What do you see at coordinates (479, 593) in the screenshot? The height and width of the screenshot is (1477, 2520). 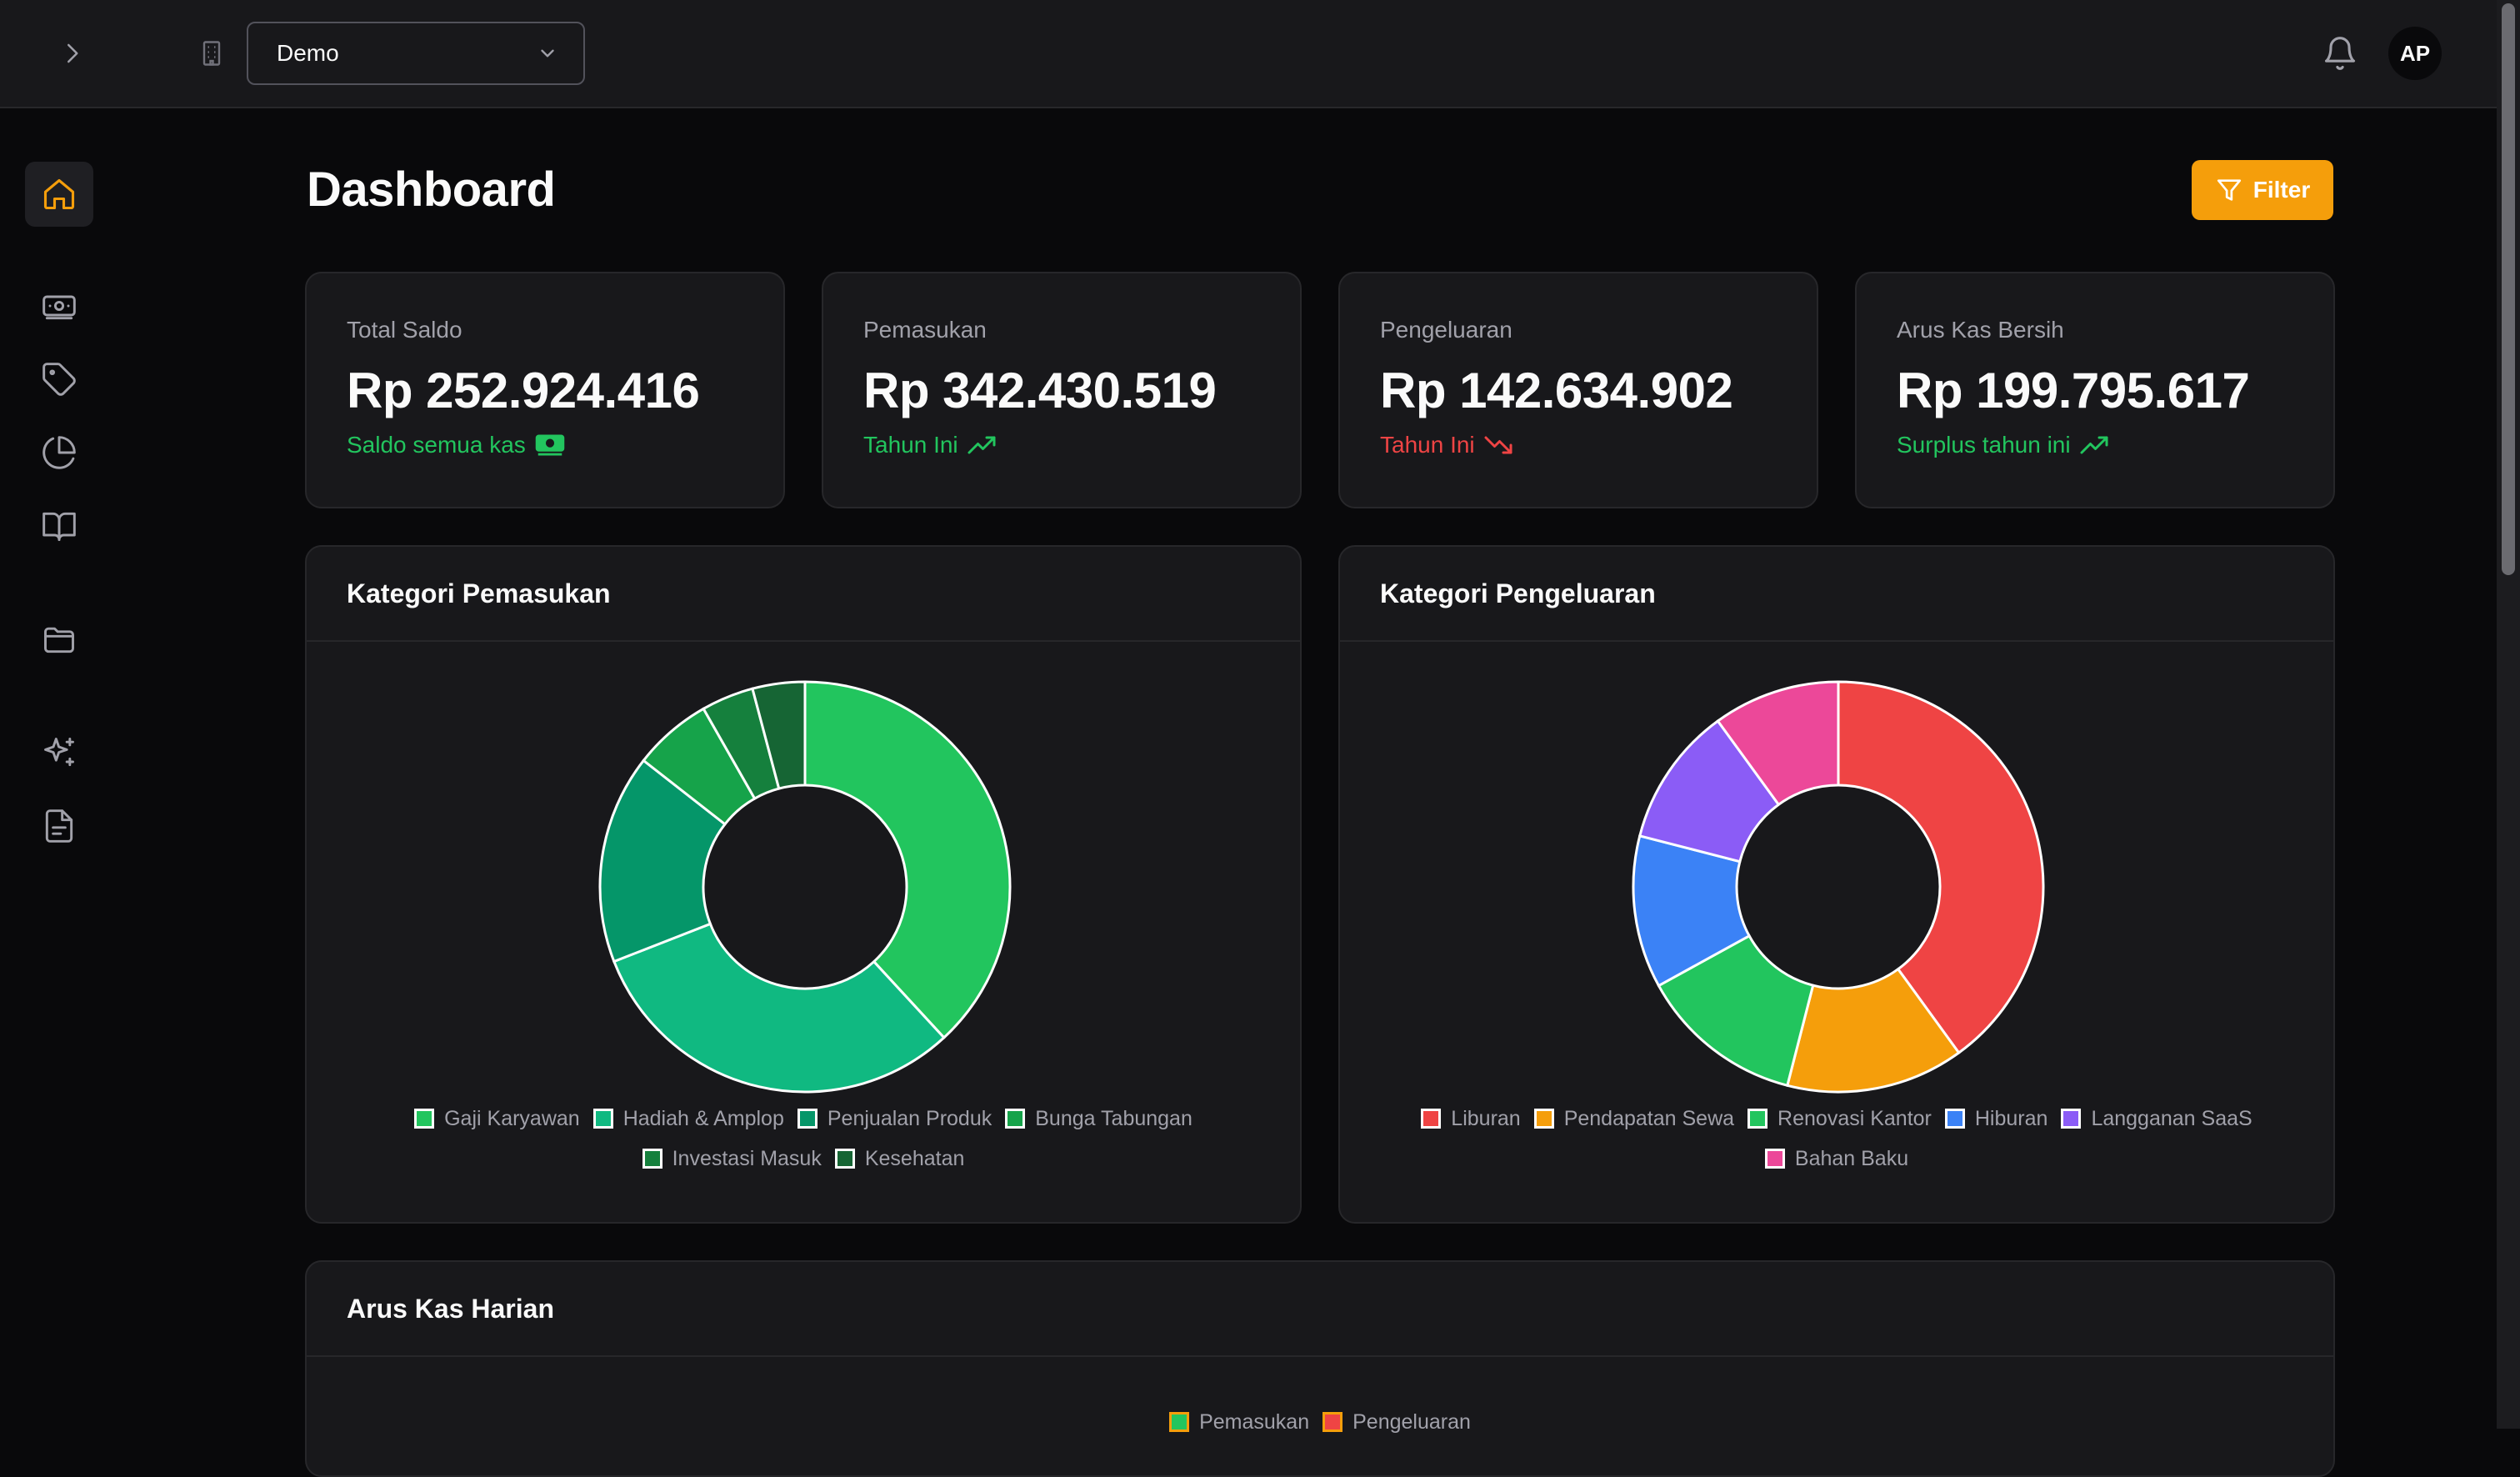 I see `panel-title: Kategori Pemasukan` at bounding box center [479, 593].